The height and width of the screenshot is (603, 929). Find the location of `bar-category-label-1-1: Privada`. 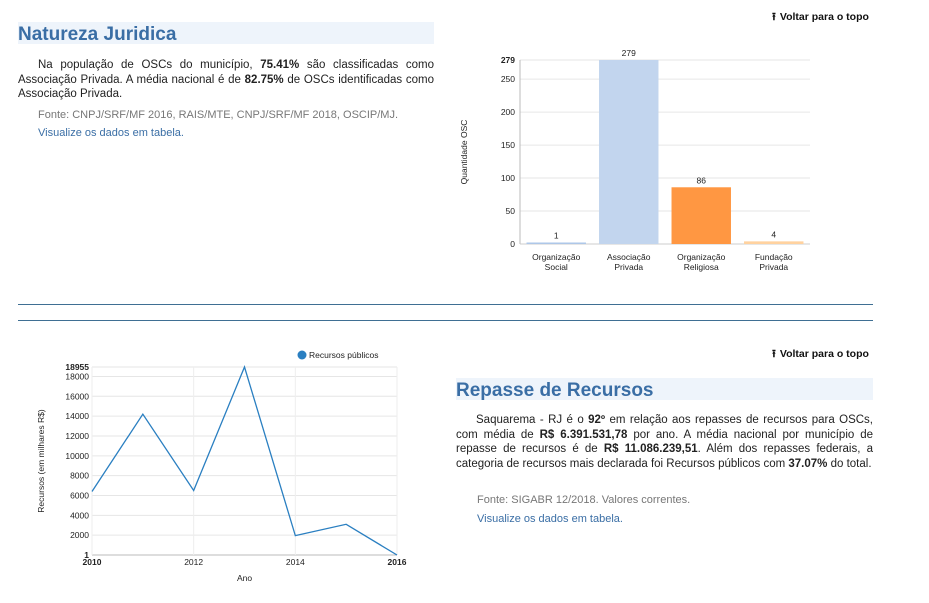

bar-category-label-1-1: Privada is located at coordinates (628, 267).